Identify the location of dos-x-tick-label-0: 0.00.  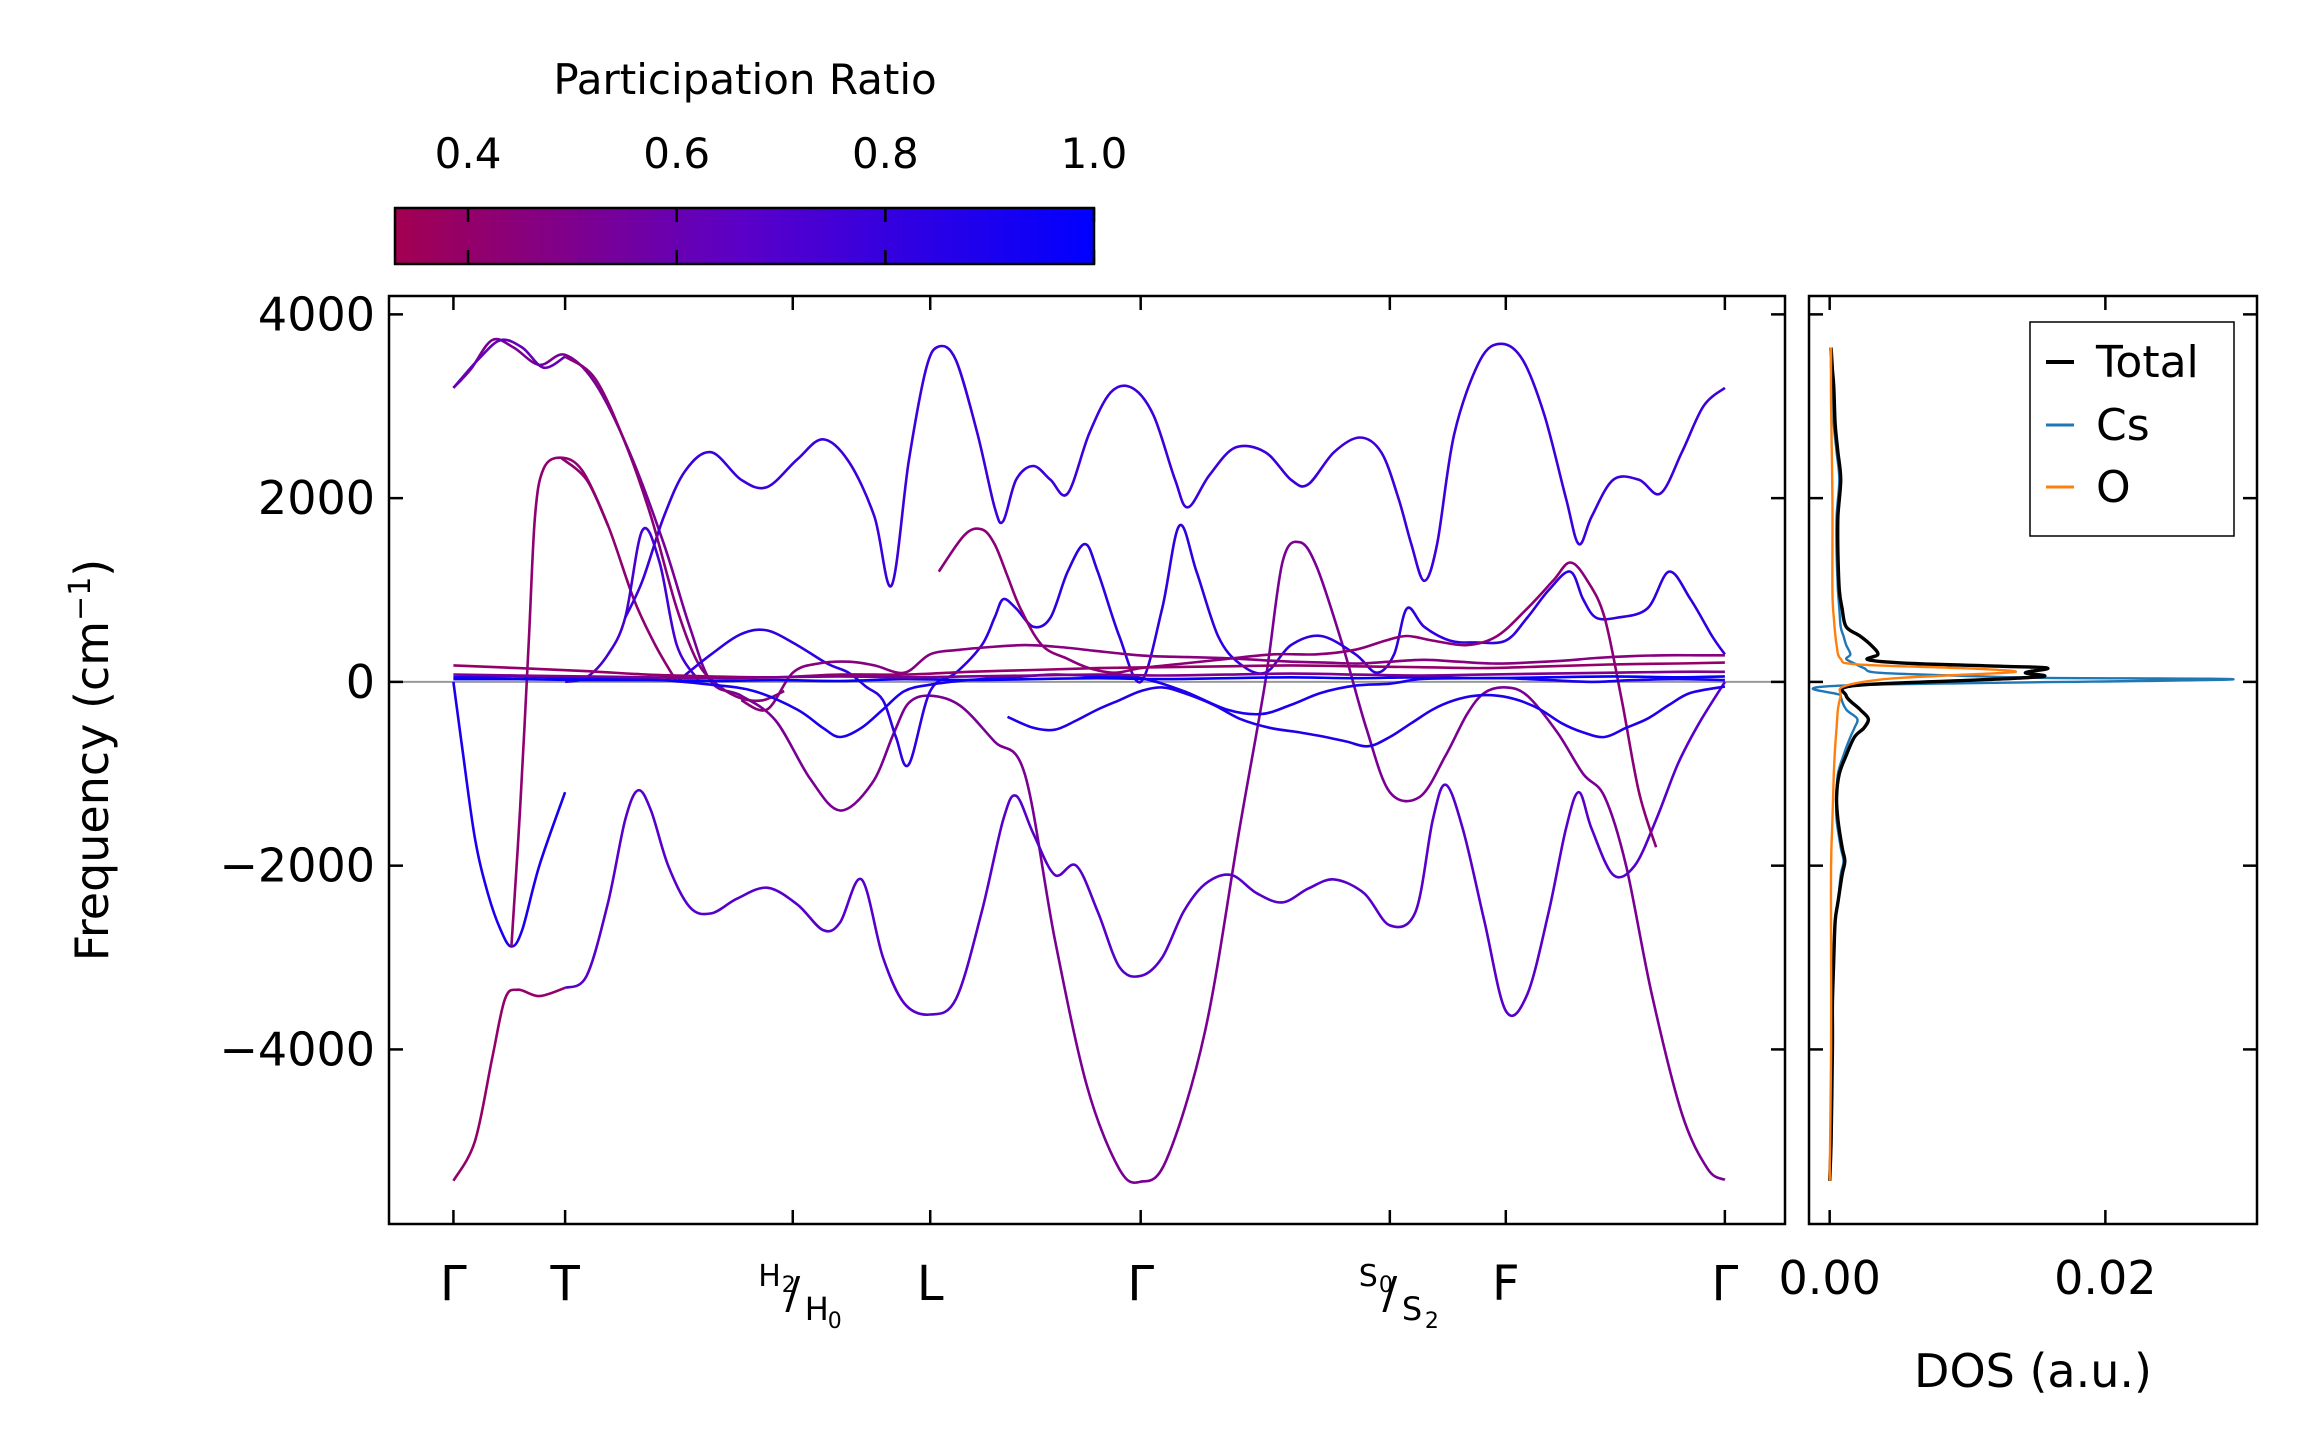
(1829, 1278).